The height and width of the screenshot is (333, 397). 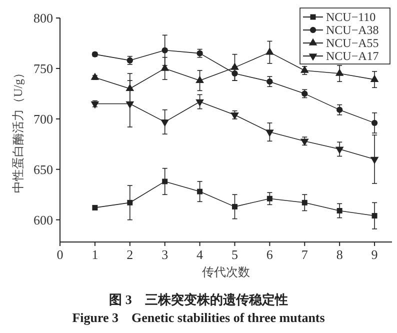 I want to click on x-tick-label: 6, so click(x=270, y=254).